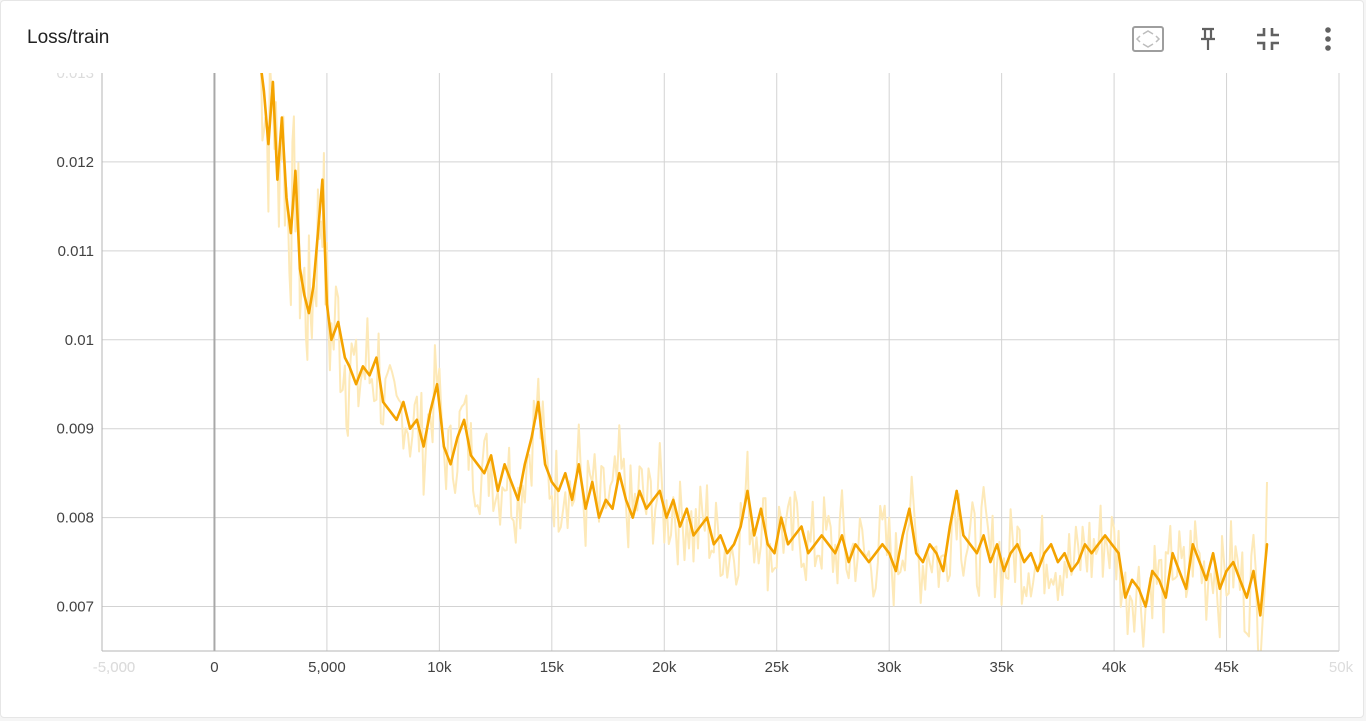 This screenshot has width=1366, height=721. Describe the element at coordinates (79, 340) in the screenshot. I see `y-tick-label: 0.01` at that location.